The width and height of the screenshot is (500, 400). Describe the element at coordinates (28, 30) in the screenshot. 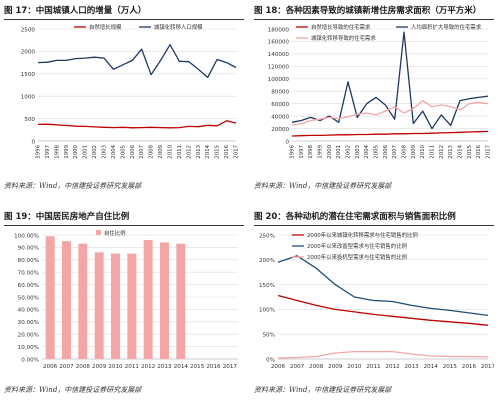

I see `y-tick-label: 2500` at that location.